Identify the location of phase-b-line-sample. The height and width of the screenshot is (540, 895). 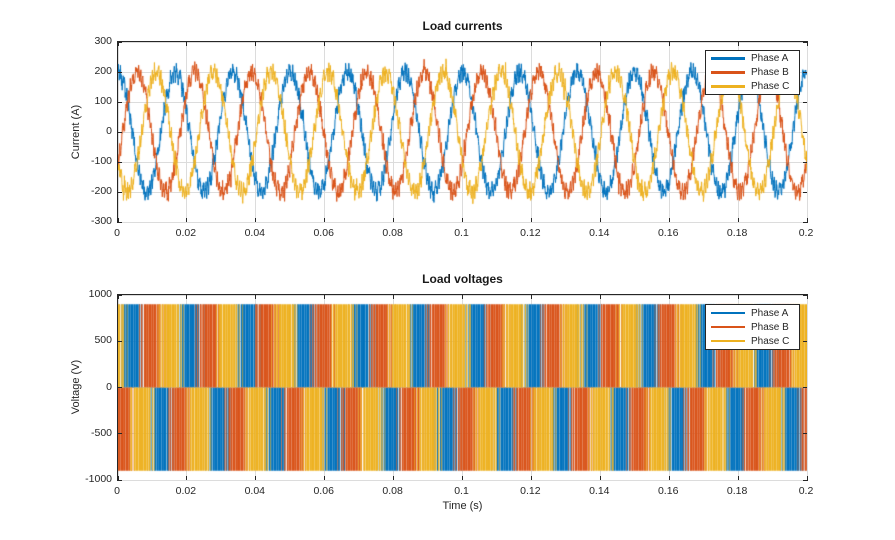
(728, 327).